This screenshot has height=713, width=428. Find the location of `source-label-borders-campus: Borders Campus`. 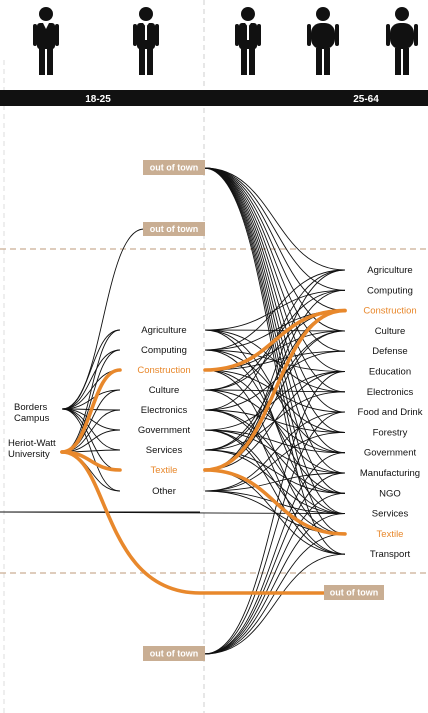

source-label-borders-campus: Borders Campus is located at coordinates (32, 413).